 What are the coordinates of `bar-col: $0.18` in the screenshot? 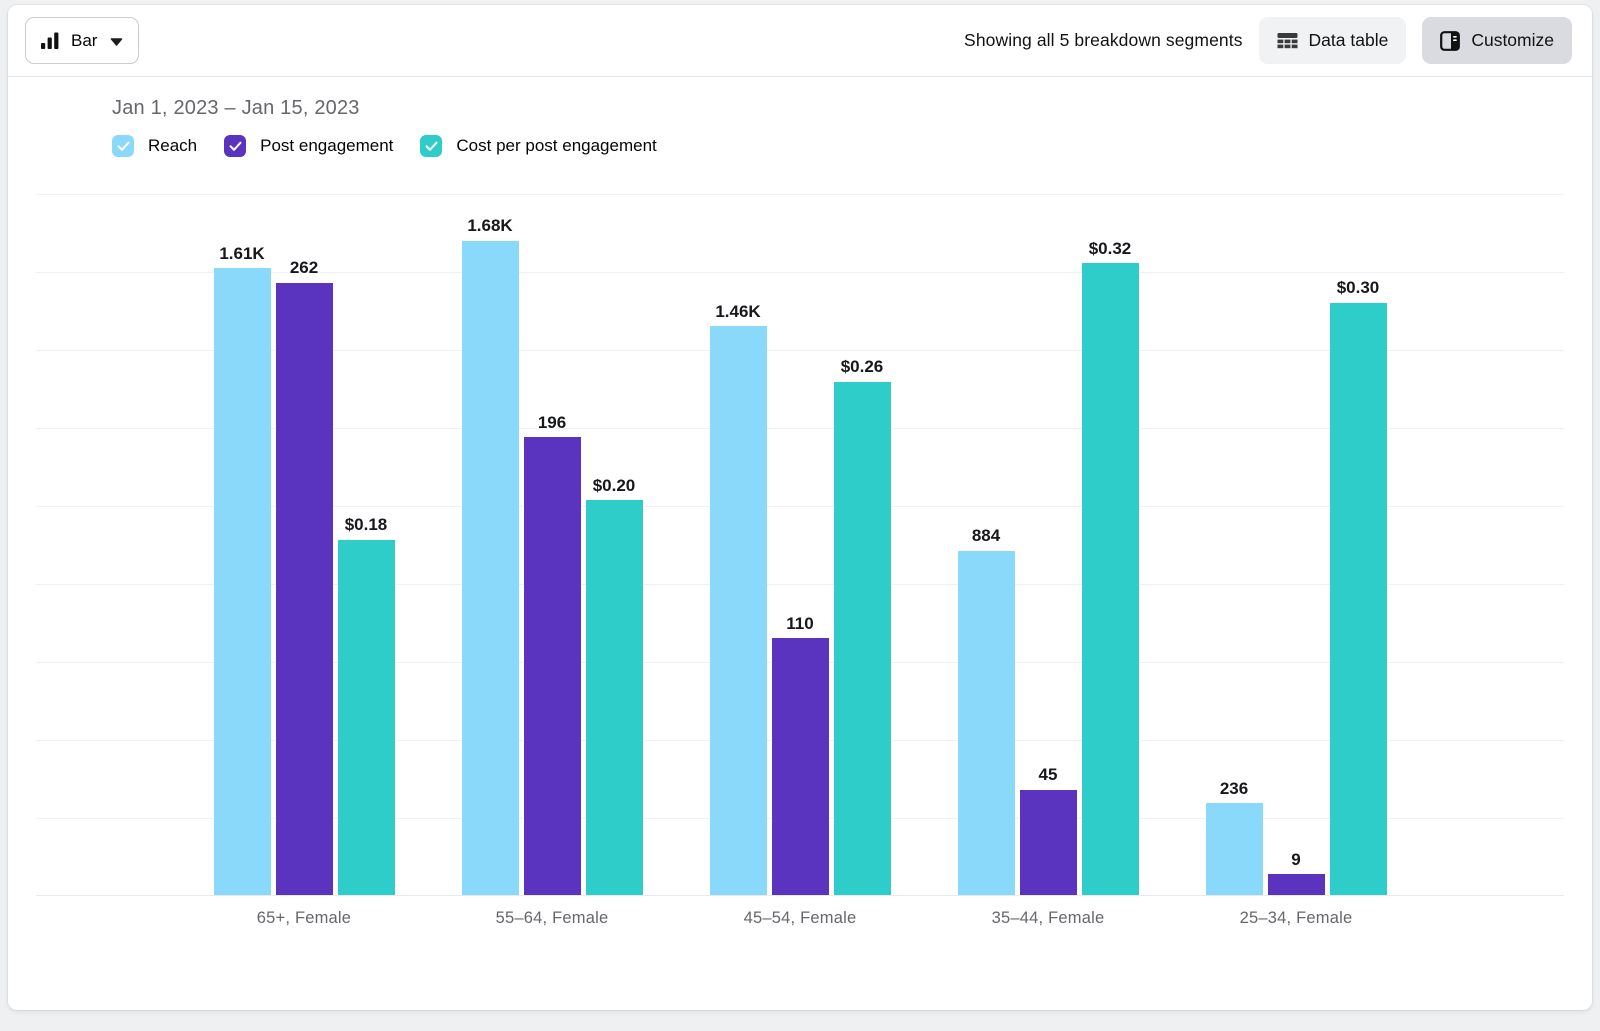 It's located at (366, 544).